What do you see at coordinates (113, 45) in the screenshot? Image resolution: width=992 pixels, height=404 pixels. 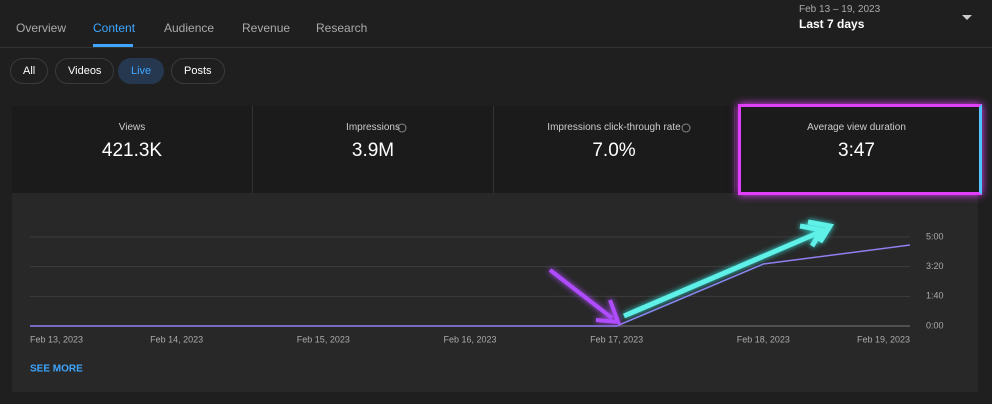 I see `tab-underline` at bounding box center [113, 45].